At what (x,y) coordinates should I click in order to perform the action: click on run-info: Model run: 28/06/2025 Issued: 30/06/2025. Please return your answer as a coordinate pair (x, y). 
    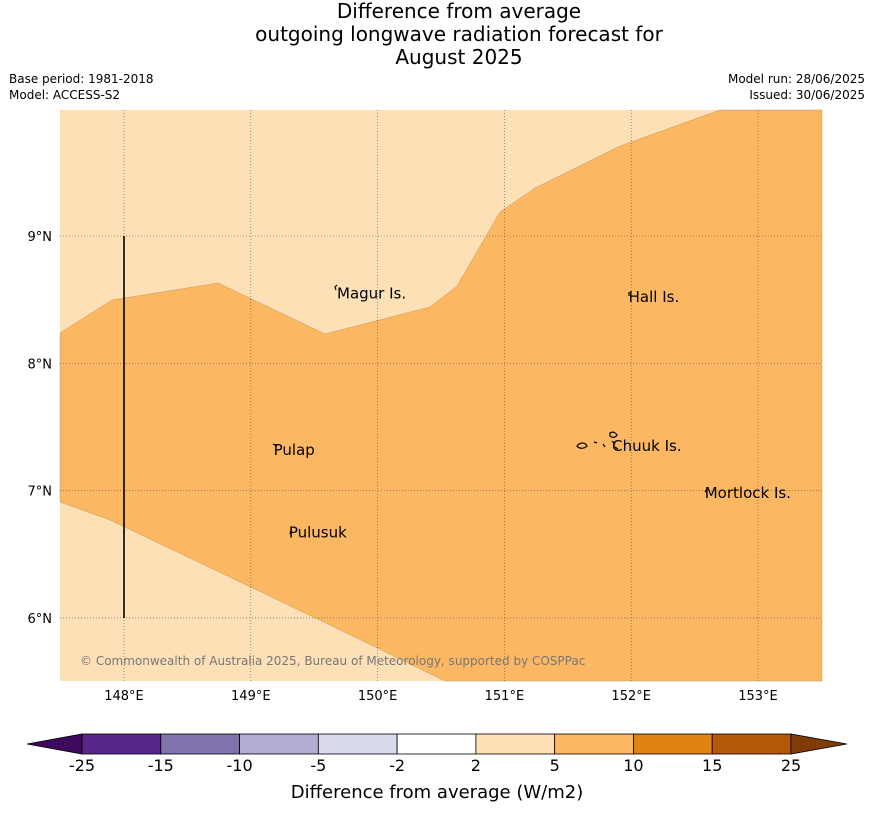
    Looking at the image, I should click on (796, 87).